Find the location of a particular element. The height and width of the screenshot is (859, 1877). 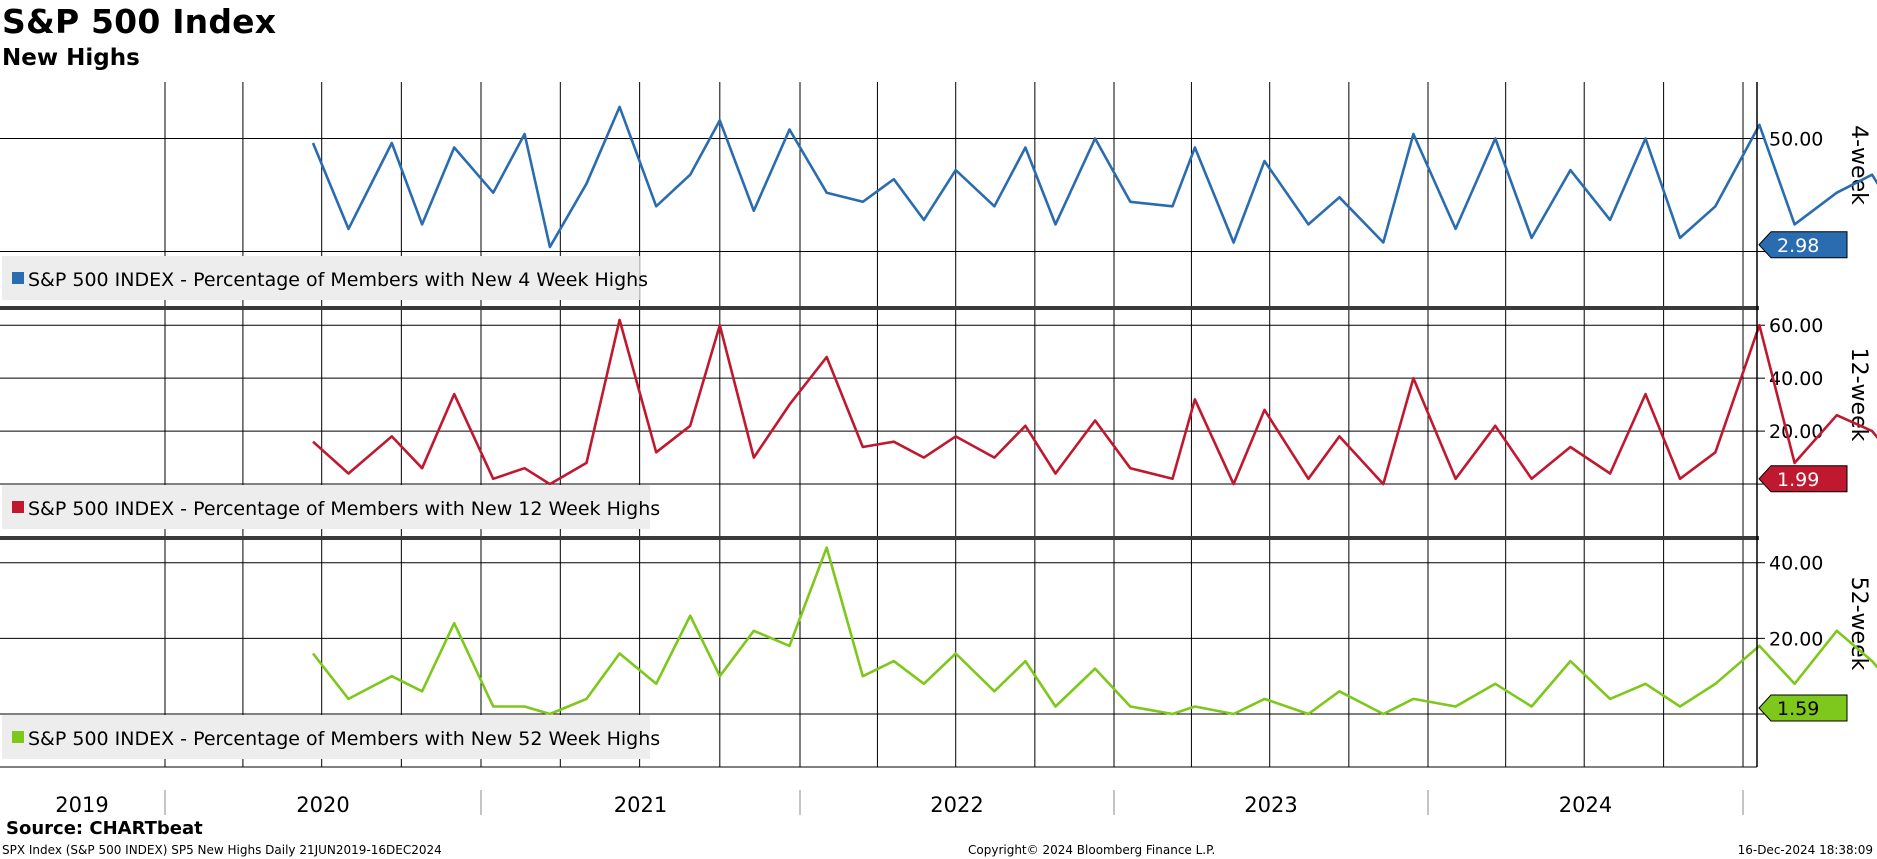

y-axis-title: 4-week is located at coordinates (1858, 165).